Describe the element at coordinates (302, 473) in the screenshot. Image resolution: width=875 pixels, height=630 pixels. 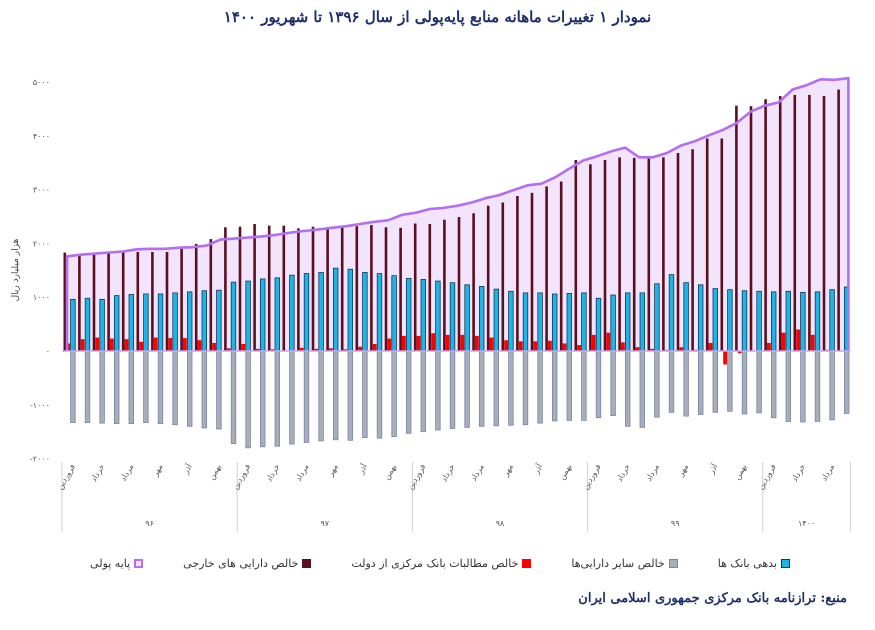
I see `x-tick-label-month: مرداد` at that location.